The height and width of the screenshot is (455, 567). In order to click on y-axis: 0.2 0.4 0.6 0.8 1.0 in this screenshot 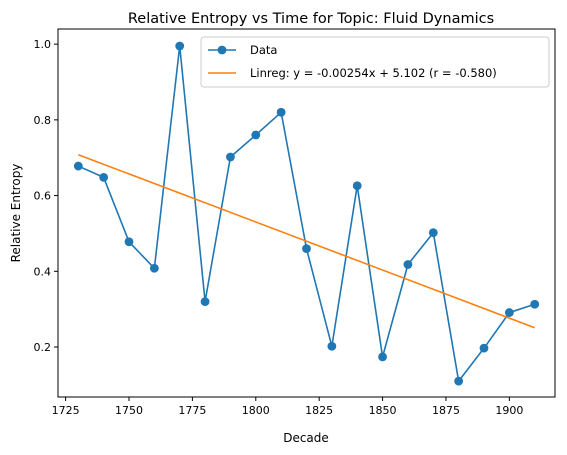, I will do `click(46, 196)`.